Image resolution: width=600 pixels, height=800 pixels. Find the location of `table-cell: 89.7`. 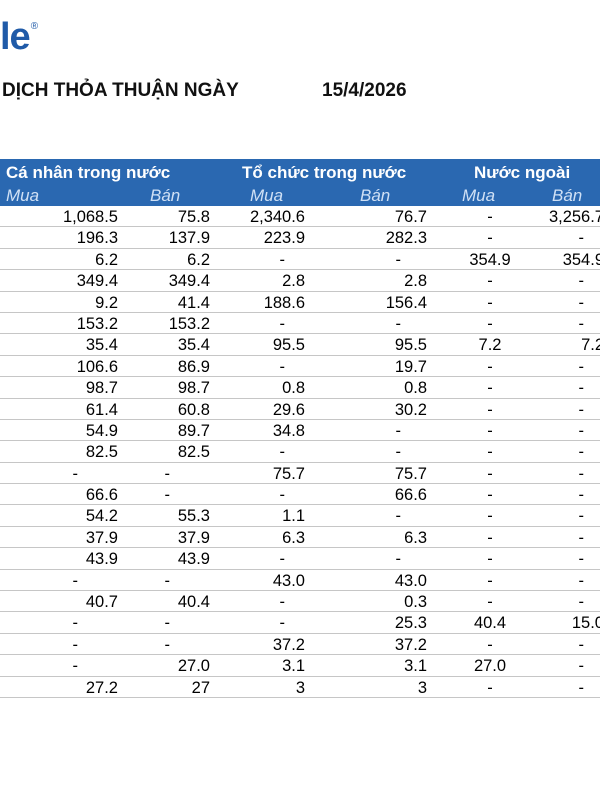

table-cell: 89.7 is located at coordinates (193, 430).